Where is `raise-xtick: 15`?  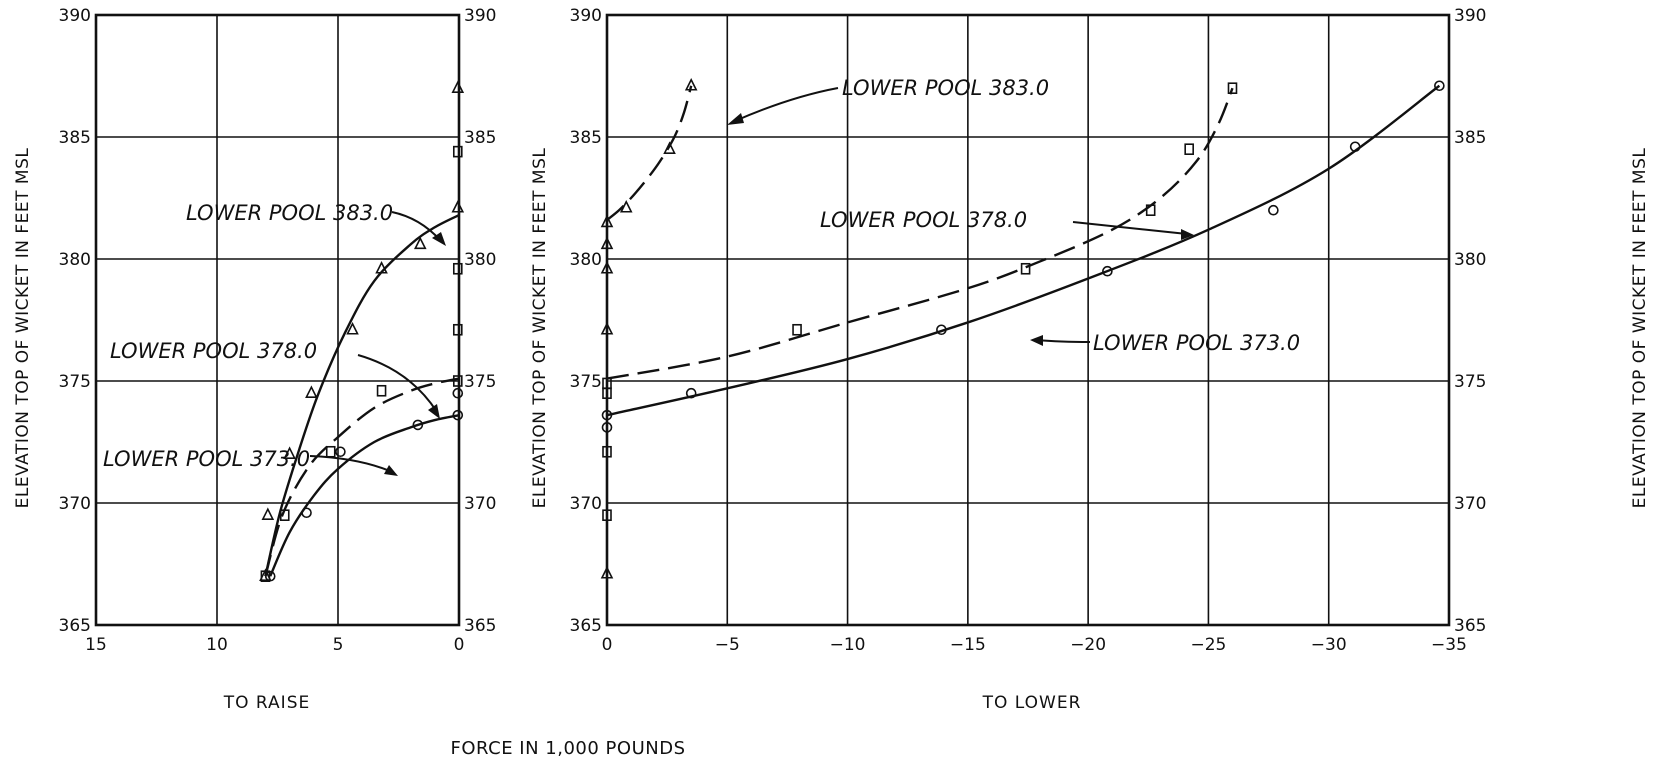
raise-xtick: 15 is located at coordinates (96, 645).